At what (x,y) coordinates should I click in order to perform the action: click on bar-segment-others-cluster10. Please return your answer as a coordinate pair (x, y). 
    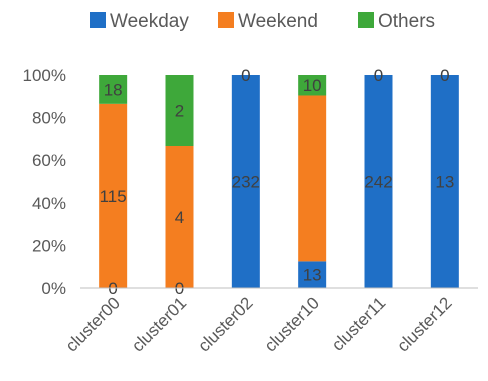
    Looking at the image, I should click on (312, 85).